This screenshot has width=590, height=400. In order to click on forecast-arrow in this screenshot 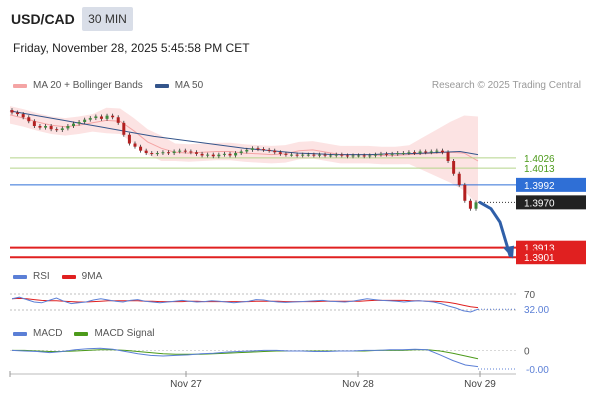, I will do `click(495, 229)`.